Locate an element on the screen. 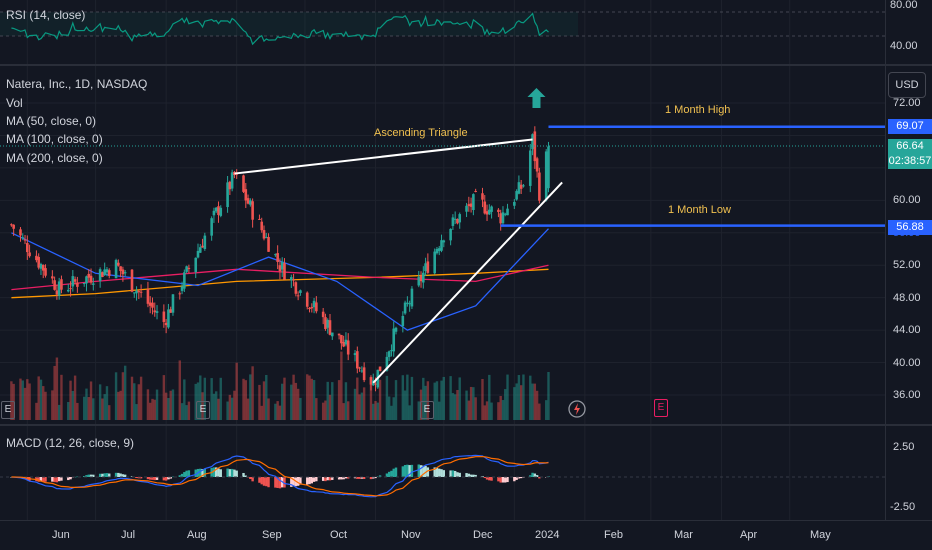 Image resolution: width=932 pixels, height=550 pixels. price-tick: 40.00 is located at coordinates (907, 363).